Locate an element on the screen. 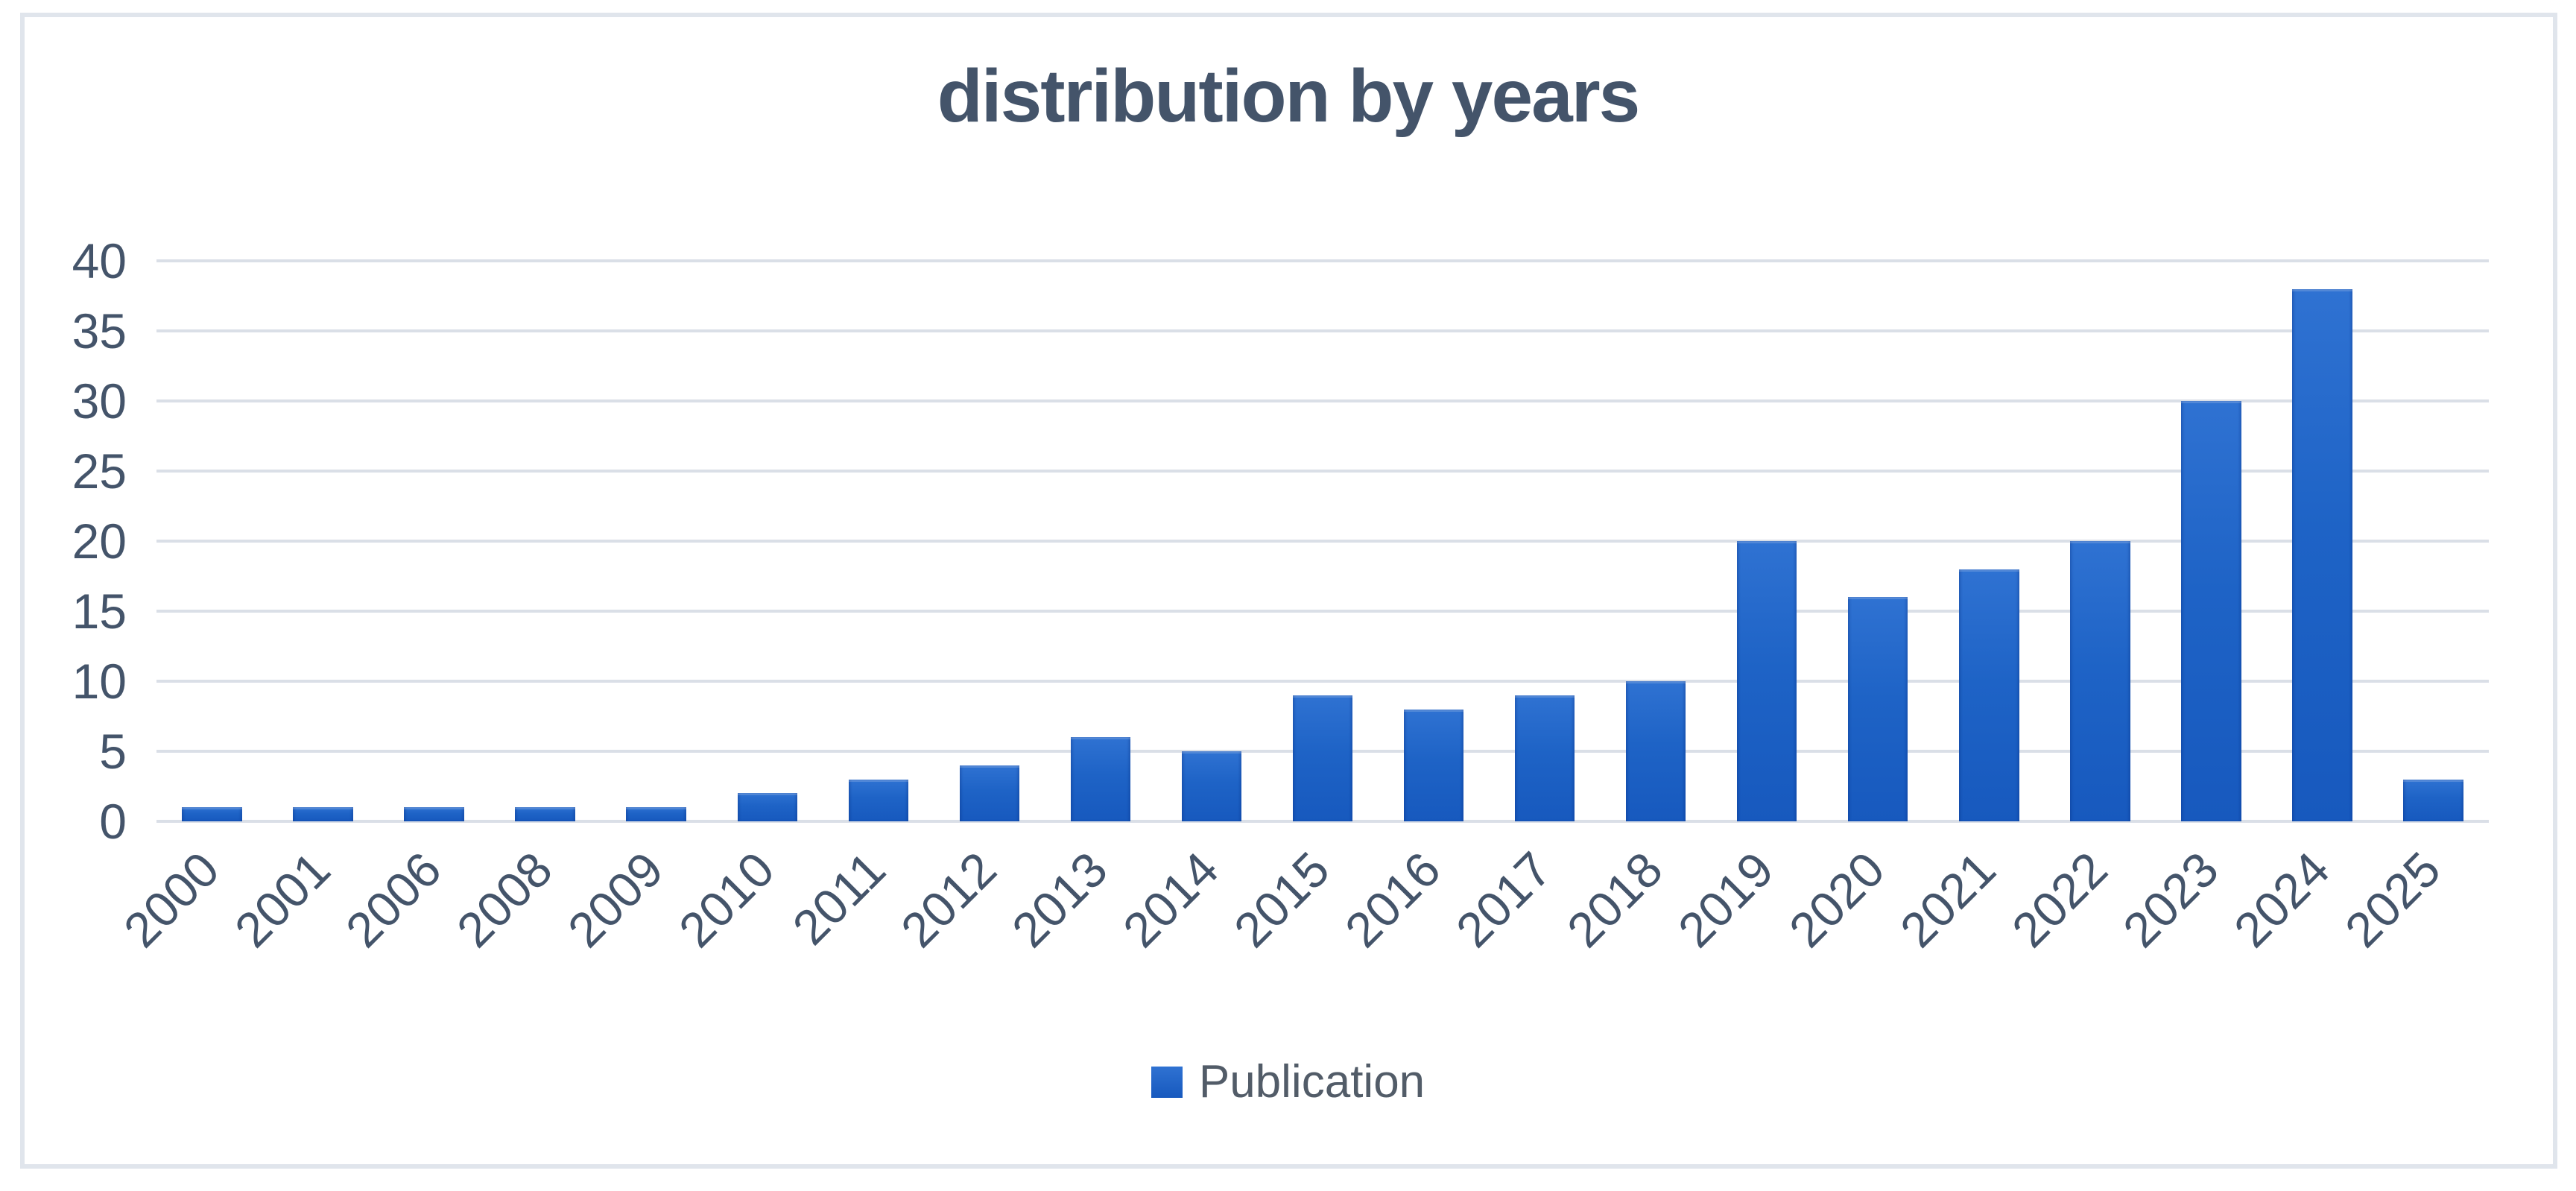  bar-slot-2000 is located at coordinates (212, 541).